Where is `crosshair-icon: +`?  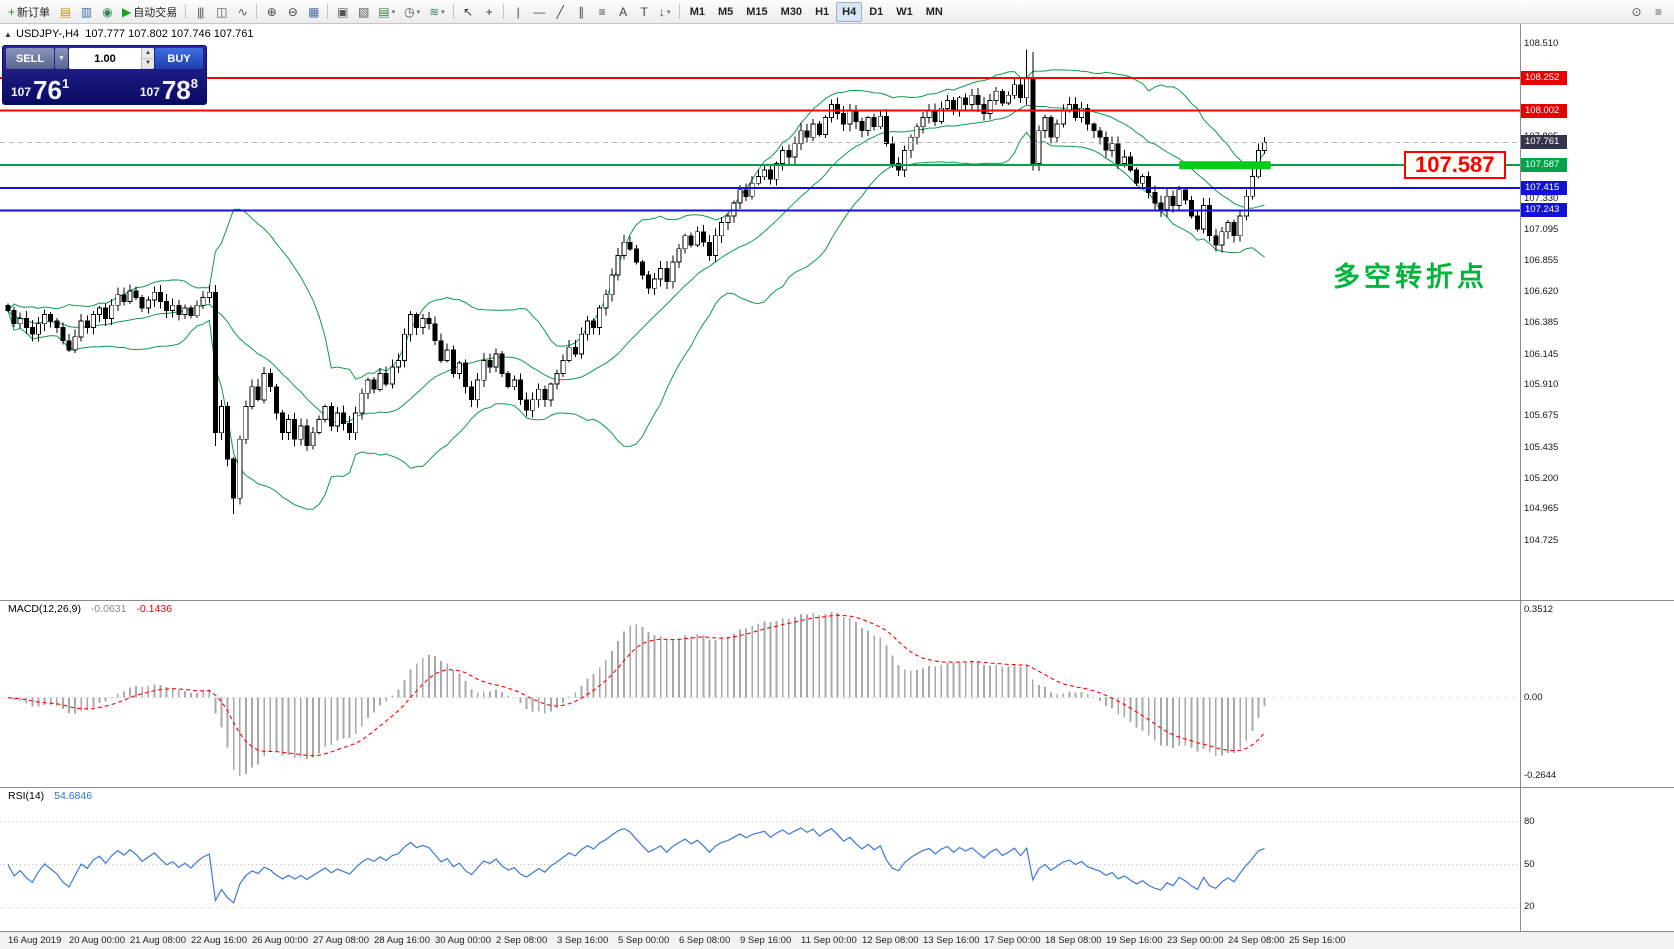 crosshair-icon: + is located at coordinates (489, 11).